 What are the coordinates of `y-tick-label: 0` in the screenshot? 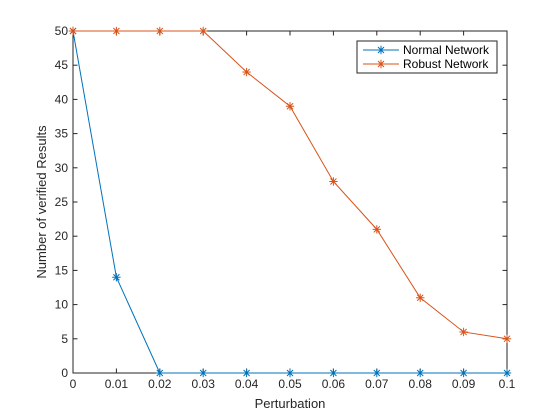 It's located at (64, 373).